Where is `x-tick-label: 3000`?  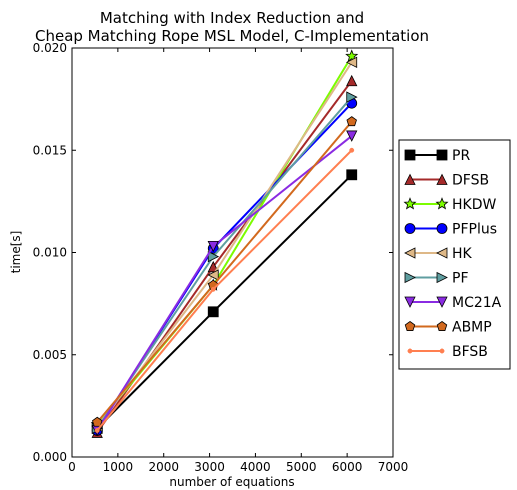
x-tick-label: 3000 is located at coordinates (209, 467).